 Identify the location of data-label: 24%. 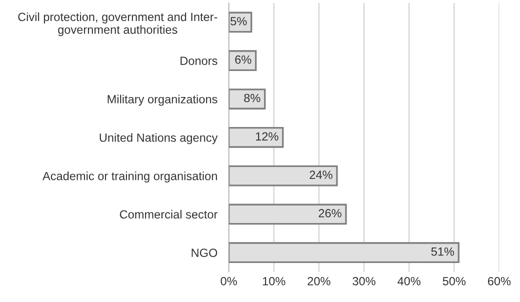
(321, 174).